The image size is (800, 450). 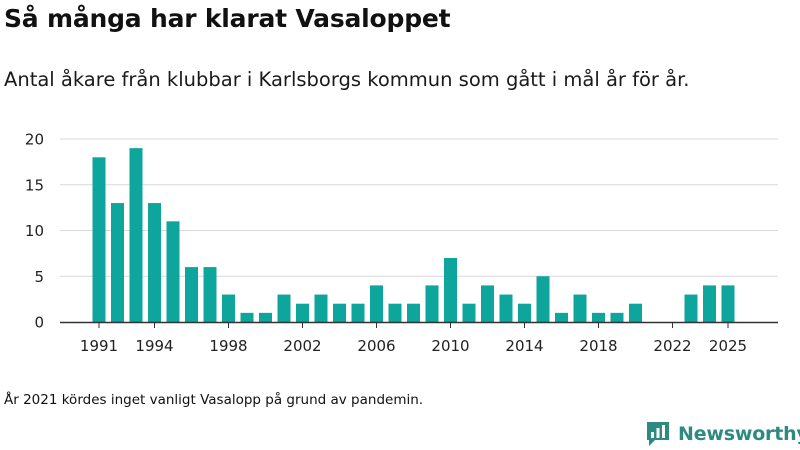 What do you see at coordinates (580, 308) in the screenshot?
I see `bar-2017` at bounding box center [580, 308].